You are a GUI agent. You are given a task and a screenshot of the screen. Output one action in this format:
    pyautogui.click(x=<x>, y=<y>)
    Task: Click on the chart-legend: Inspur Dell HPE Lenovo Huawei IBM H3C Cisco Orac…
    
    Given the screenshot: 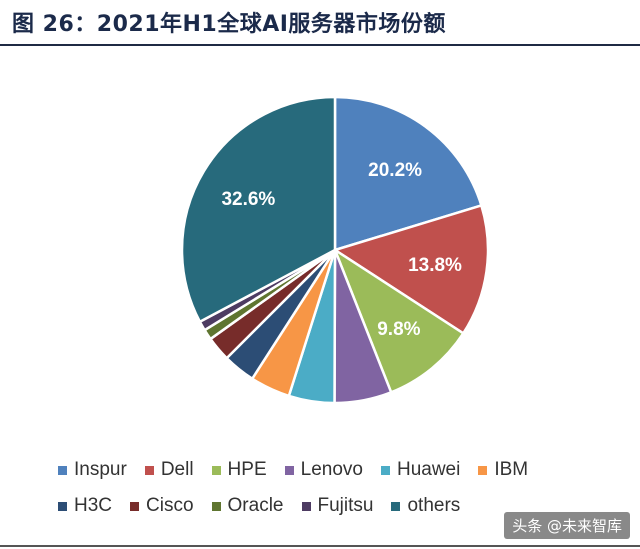 What is the action you would take?
    pyautogui.click(x=338, y=488)
    